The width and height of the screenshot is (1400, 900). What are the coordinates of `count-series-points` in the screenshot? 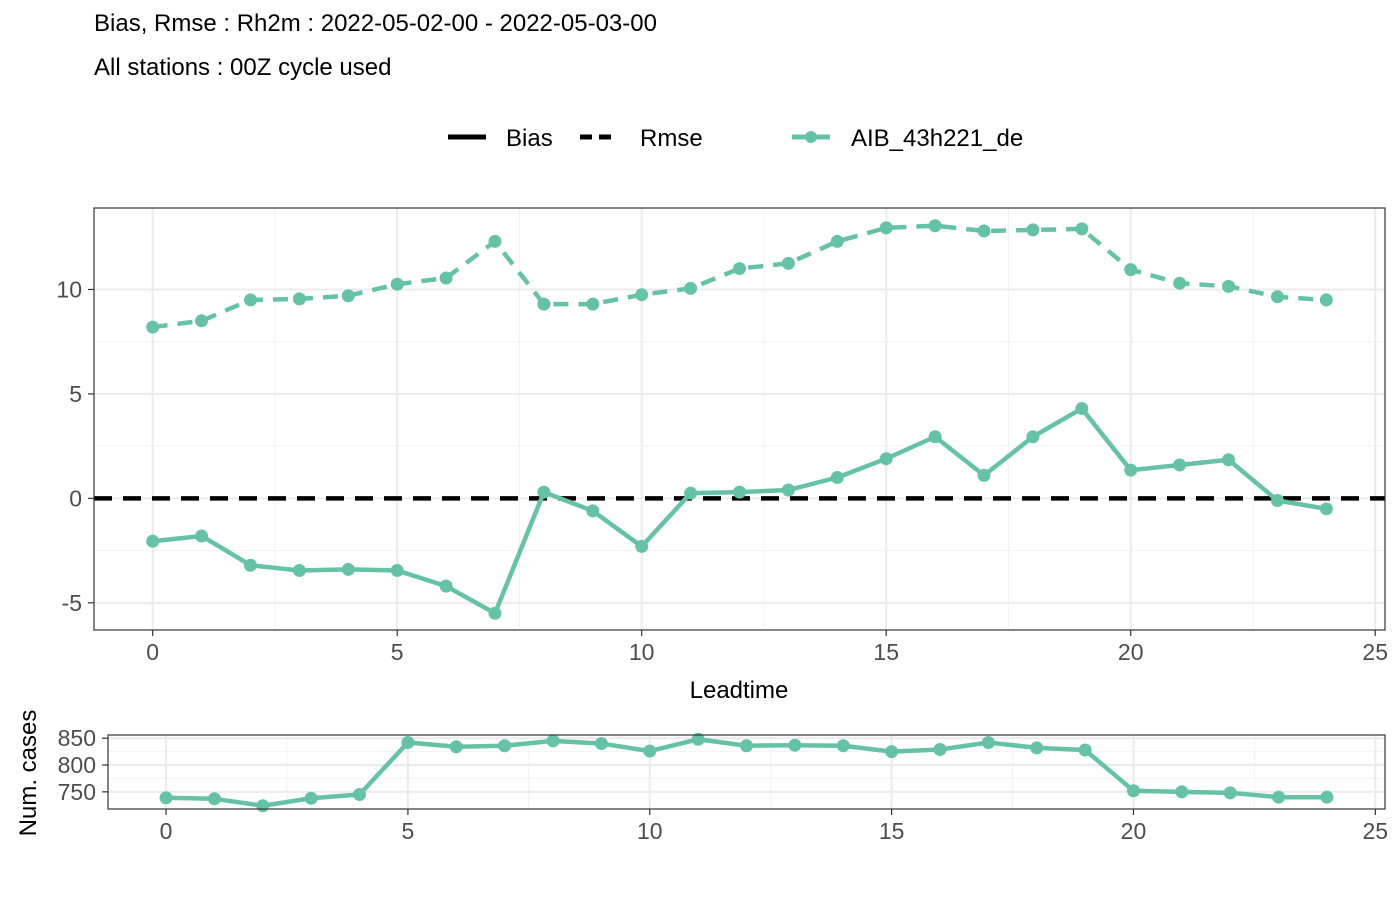 It's located at (746, 772).